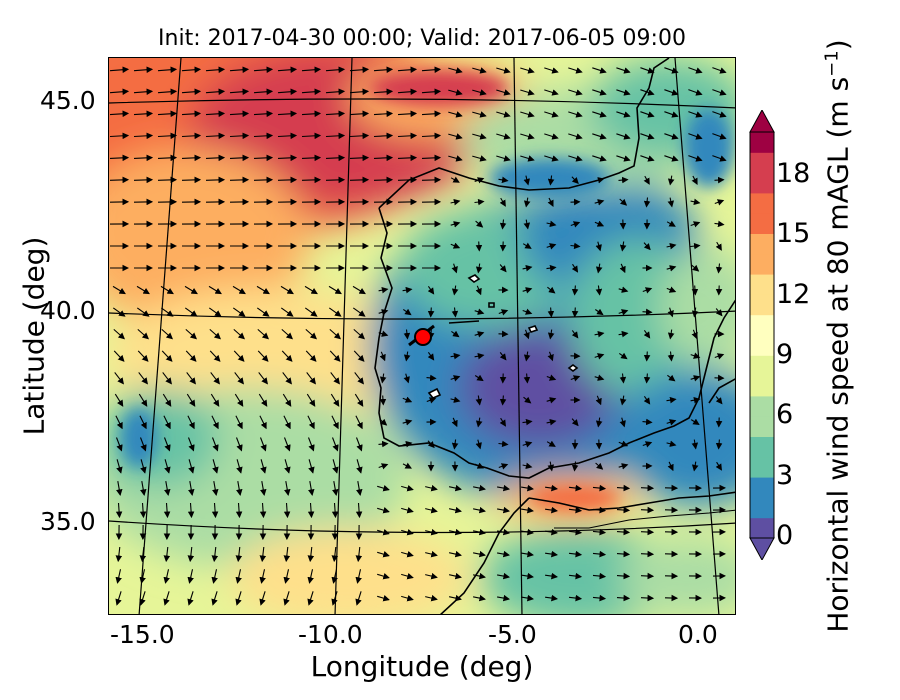  Describe the element at coordinates (34, 336) in the screenshot. I see `y-axis-label: Latitude (deg)` at that location.